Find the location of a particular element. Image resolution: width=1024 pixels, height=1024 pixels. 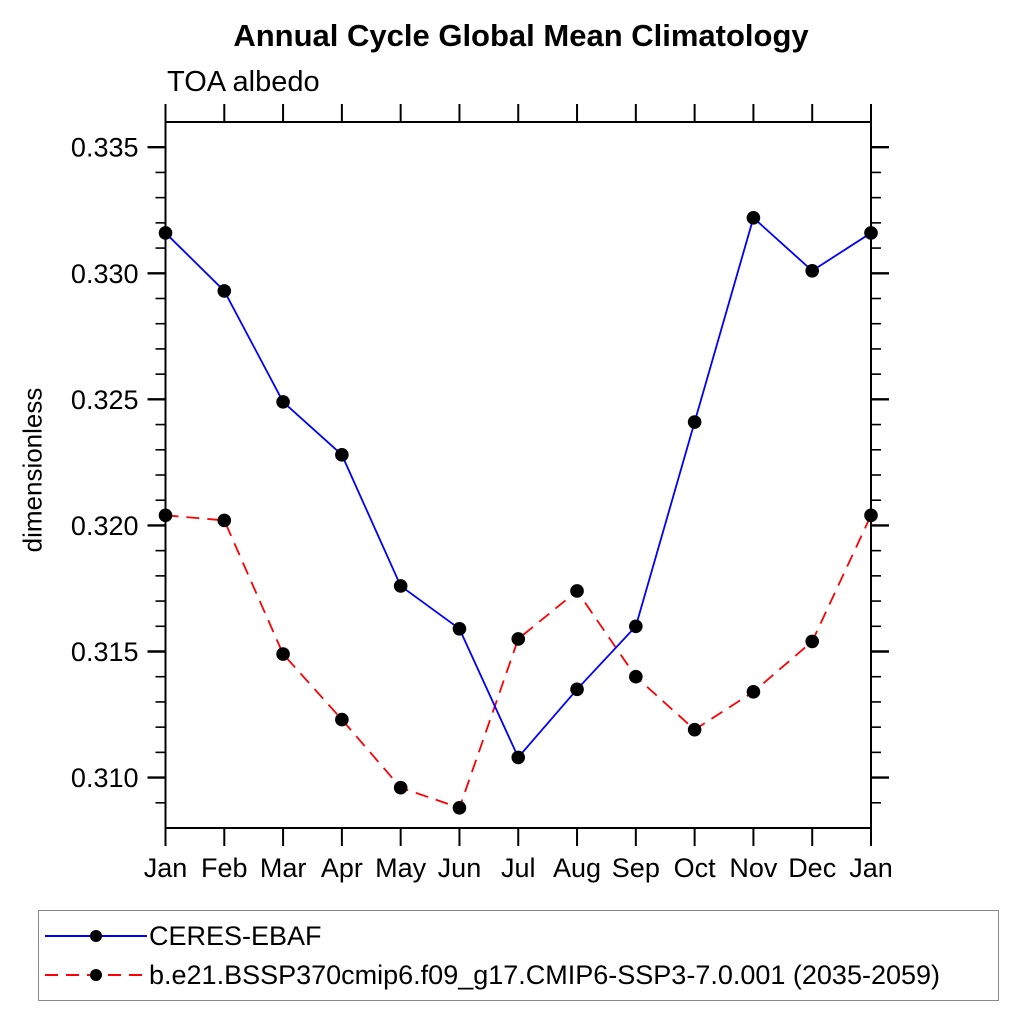

legend-label: CERES-EBAF is located at coordinates (235, 935).